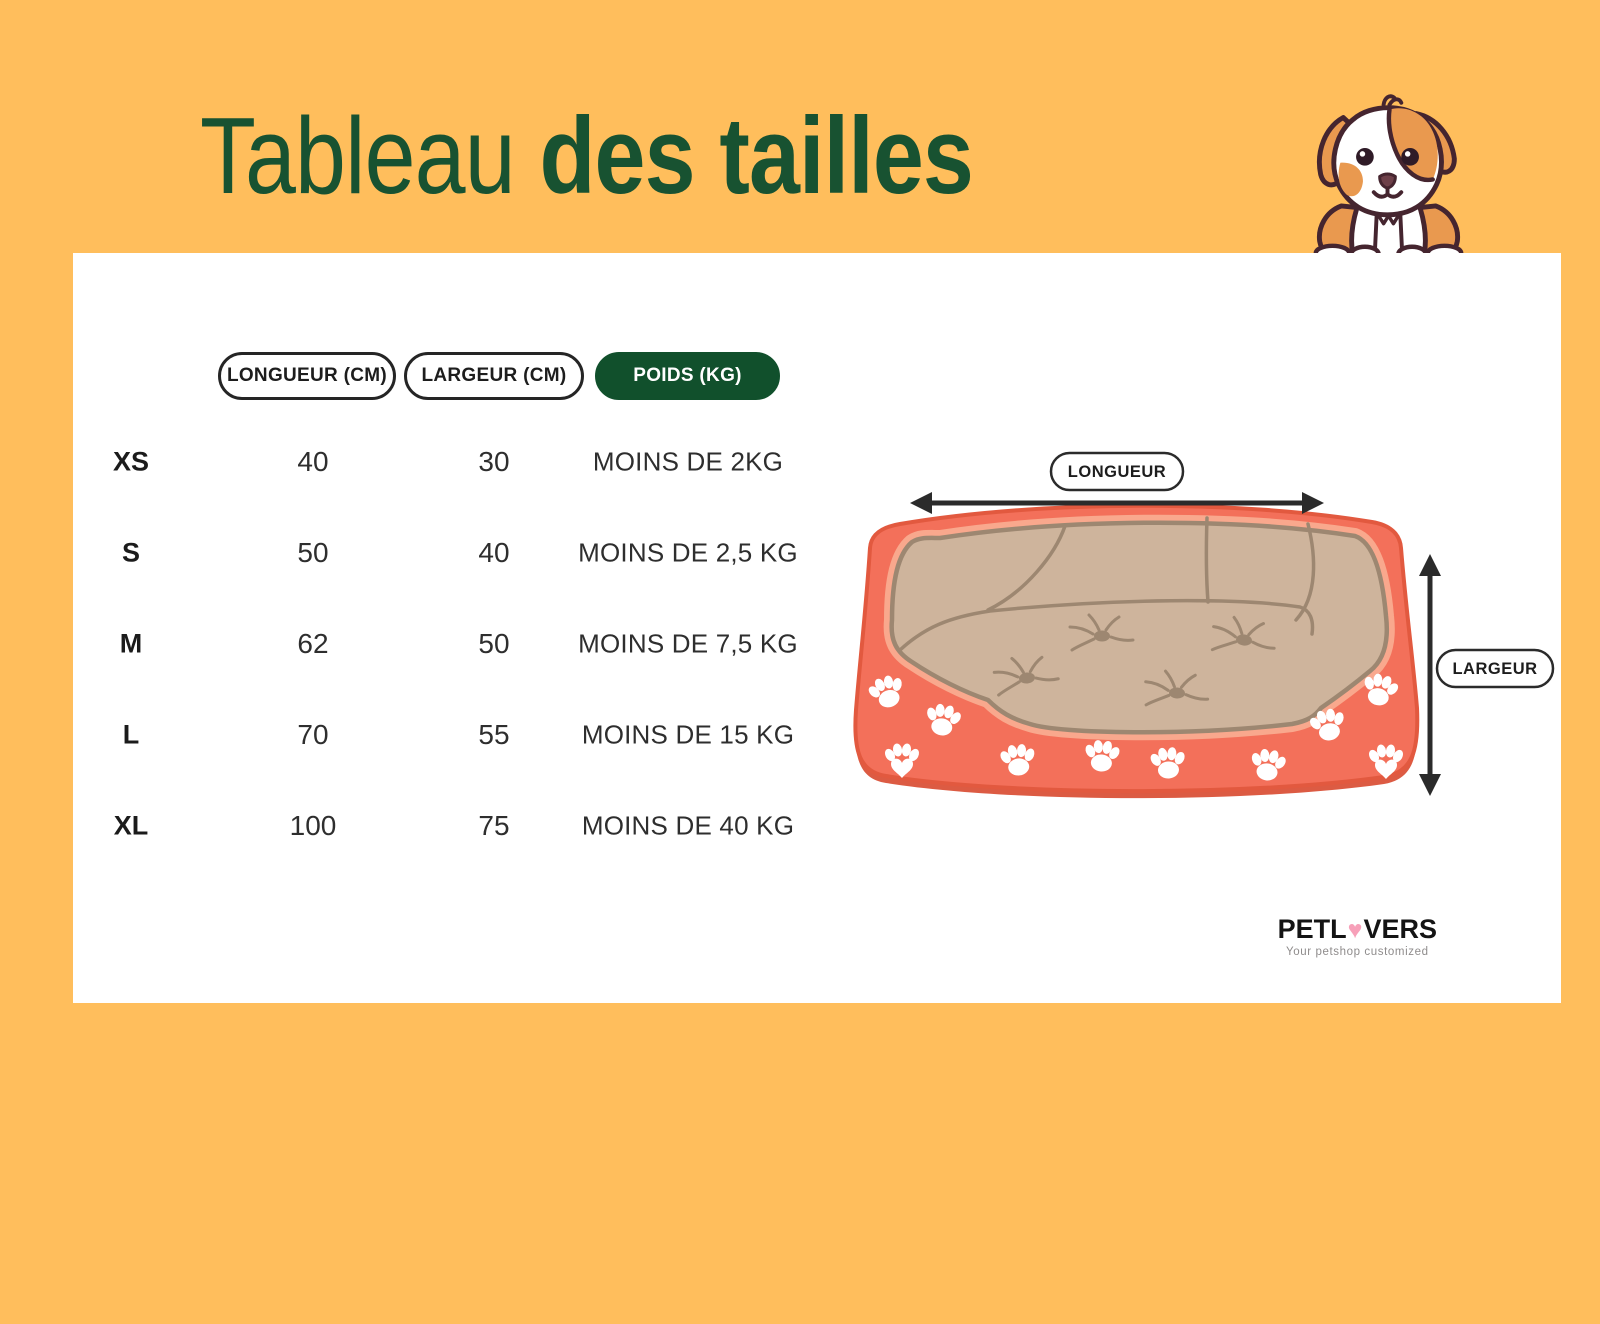  What do you see at coordinates (688, 643) in the screenshot?
I see `poids-value: MOINS DE 7,5 KG` at bounding box center [688, 643].